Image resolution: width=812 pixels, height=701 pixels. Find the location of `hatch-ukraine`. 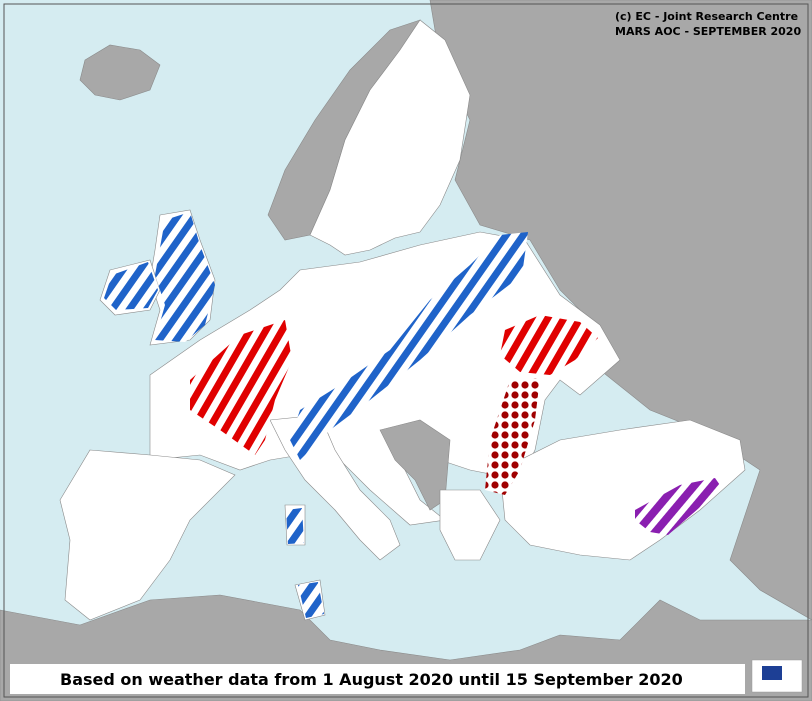

hatch-ukraine is located at coordinates (549, 345).